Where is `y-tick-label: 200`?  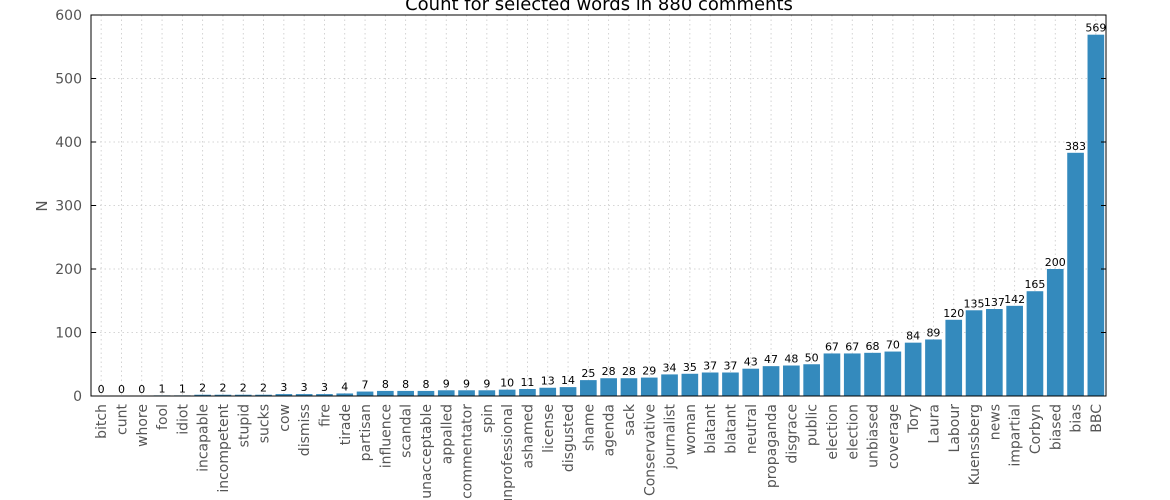 y-tick-label: 200 is located at coordinates (68, 270).